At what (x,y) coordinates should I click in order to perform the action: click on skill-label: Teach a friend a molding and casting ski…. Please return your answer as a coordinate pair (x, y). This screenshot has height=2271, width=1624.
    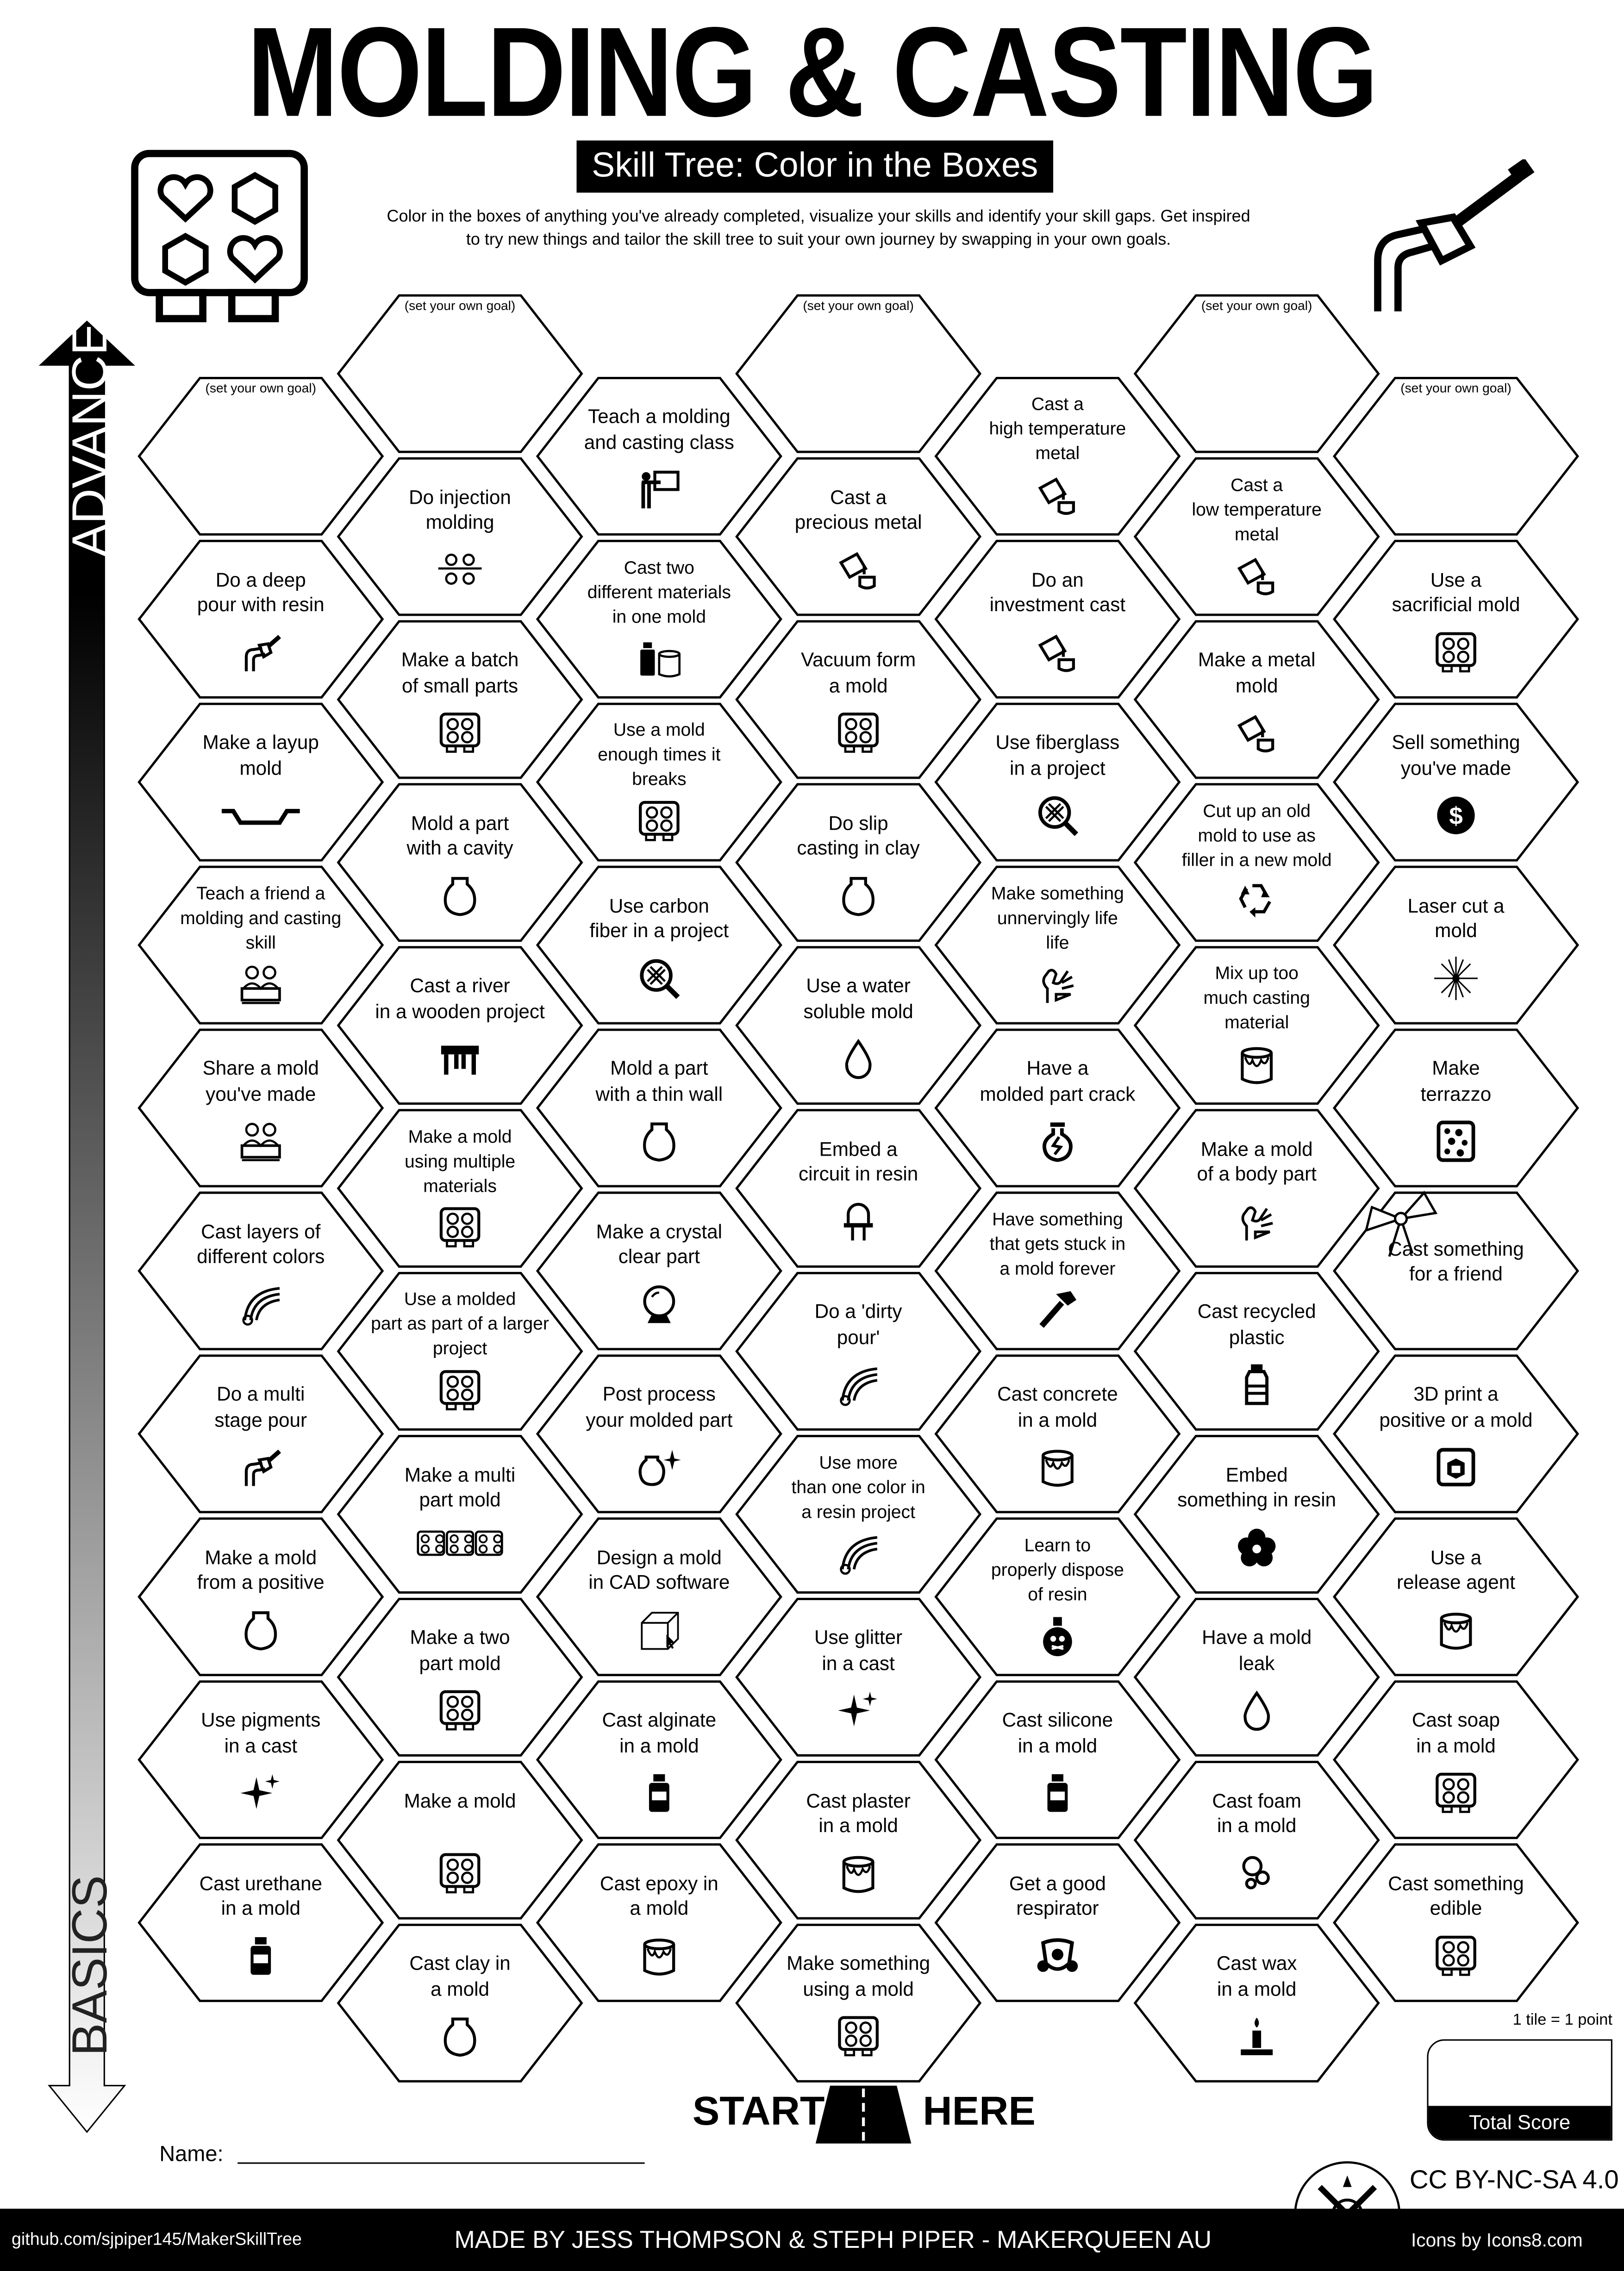
    Looking at the image, I should click on (261, 917).